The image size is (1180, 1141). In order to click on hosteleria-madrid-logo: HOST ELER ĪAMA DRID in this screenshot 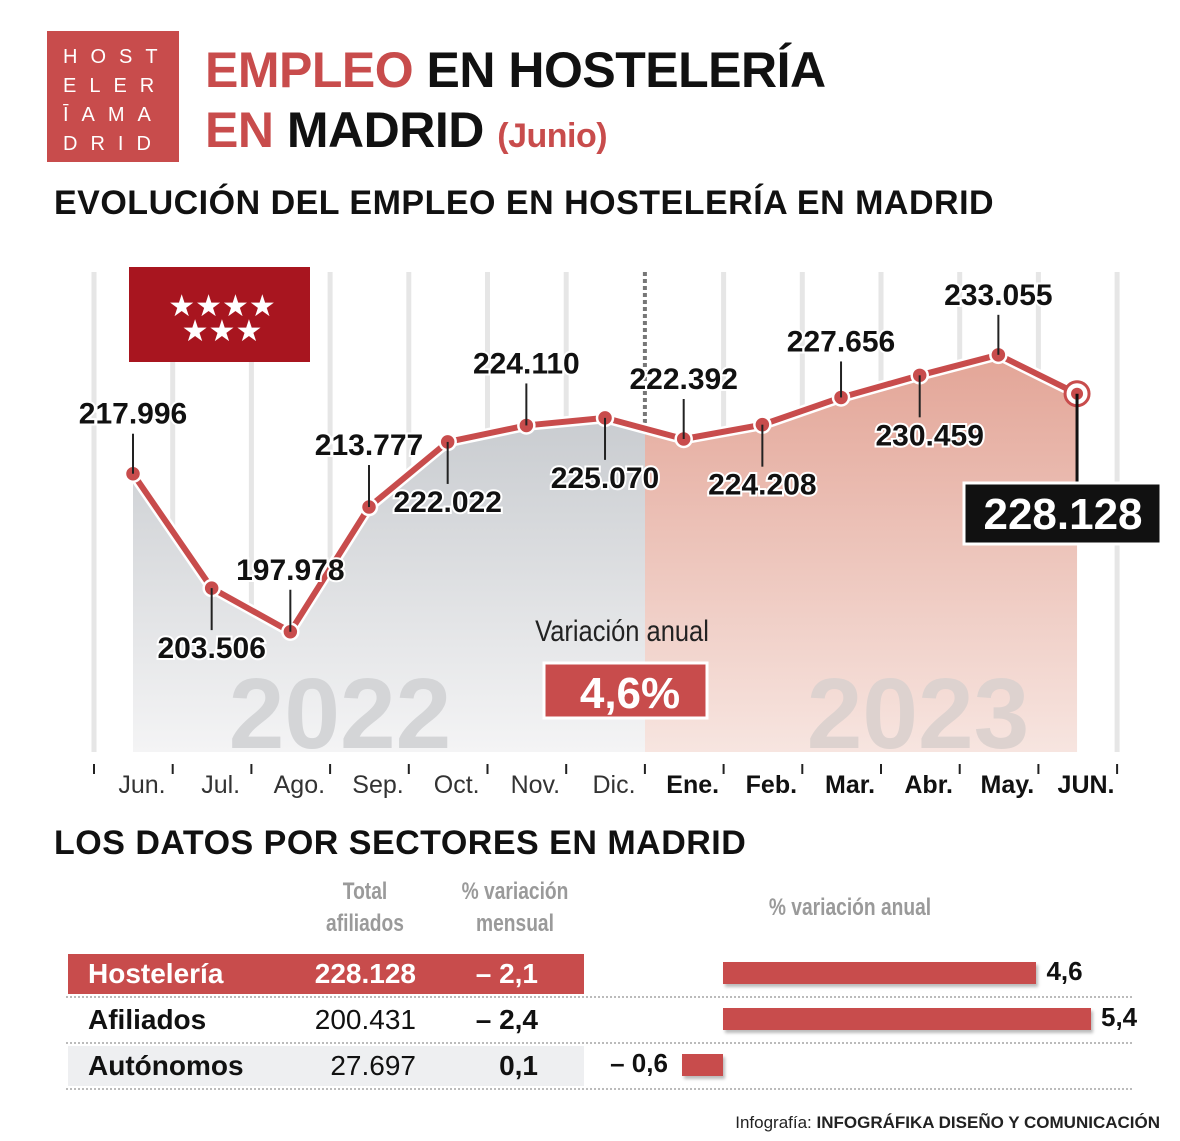, I will do `click(113, 96)`.